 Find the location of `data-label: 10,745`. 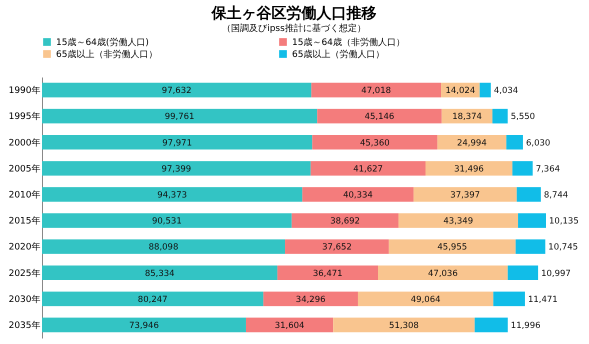

data-label: 10,745 is located at coordinates (563, 247).